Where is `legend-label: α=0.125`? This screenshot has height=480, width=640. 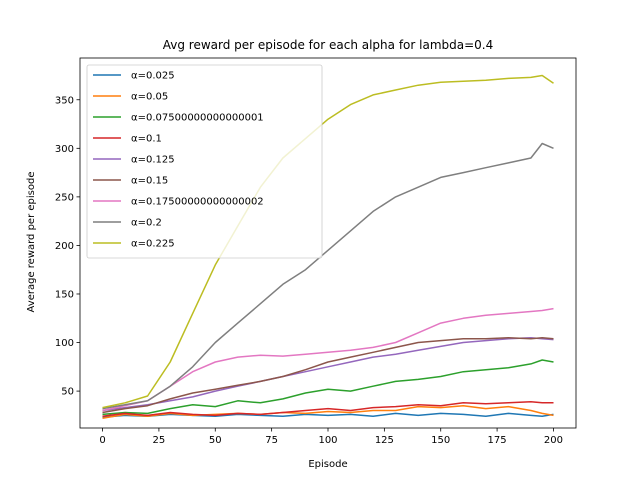
legend-label: α=0.125 is located at coordinates (153, 160).